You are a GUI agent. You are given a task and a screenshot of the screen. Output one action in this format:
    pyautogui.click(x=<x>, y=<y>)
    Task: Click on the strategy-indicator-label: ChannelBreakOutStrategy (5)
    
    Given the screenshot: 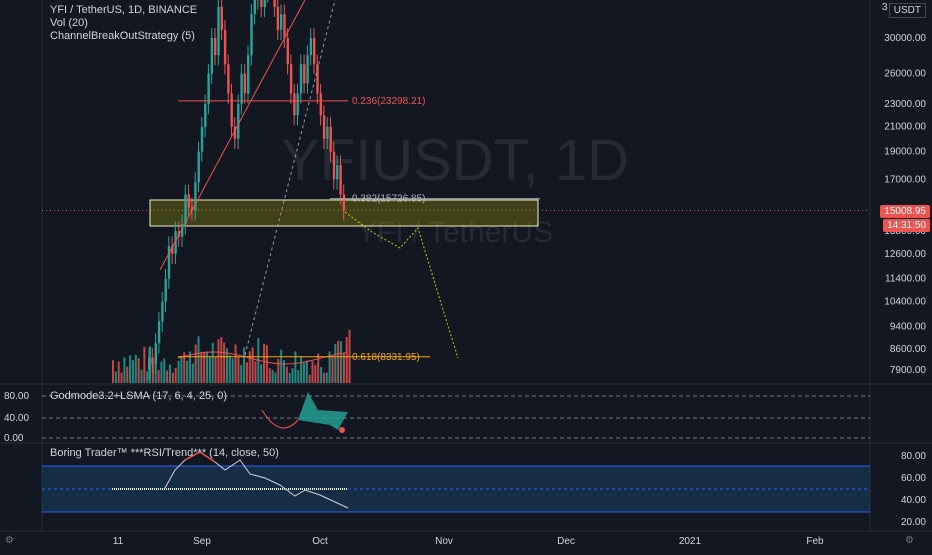 What is the action you would take?
    pyautogui.click(x=122, y=36)
    